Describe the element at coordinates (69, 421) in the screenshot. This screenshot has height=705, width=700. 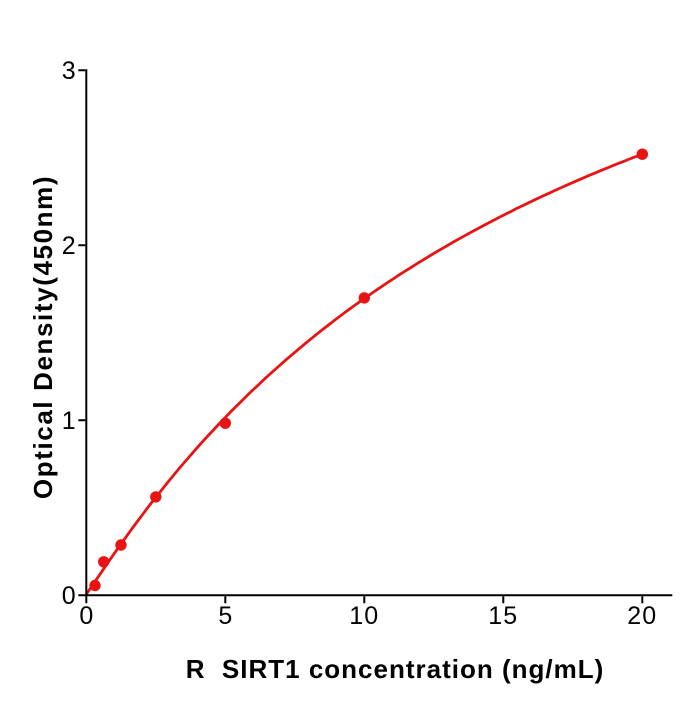
I see `svg-text: 1` at that location.